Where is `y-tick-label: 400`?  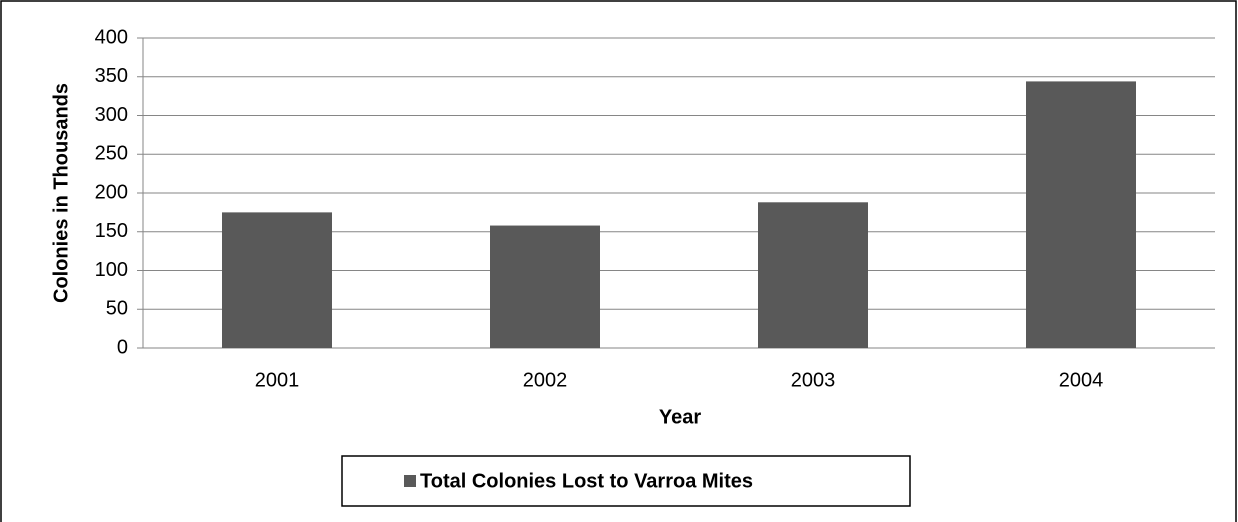
y-tick-label: 400 is located at coordinates (111, 37).